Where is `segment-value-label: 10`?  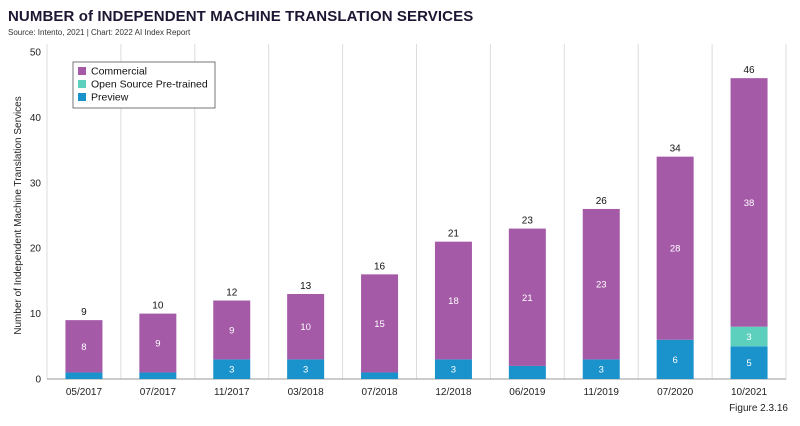 segment-value-label: 10 is located at coordinates (305, 327).